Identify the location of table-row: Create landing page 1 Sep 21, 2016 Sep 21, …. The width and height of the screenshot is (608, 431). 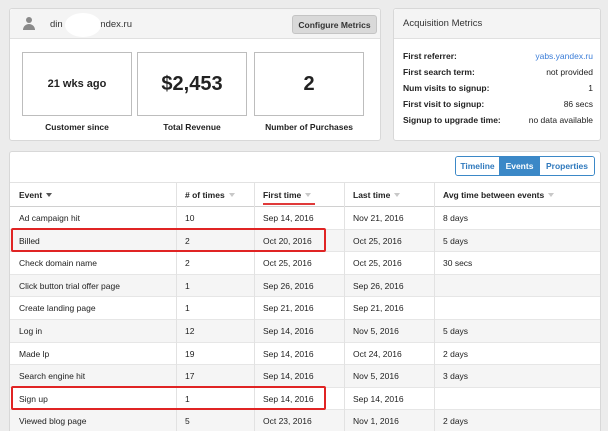
(305, 308).